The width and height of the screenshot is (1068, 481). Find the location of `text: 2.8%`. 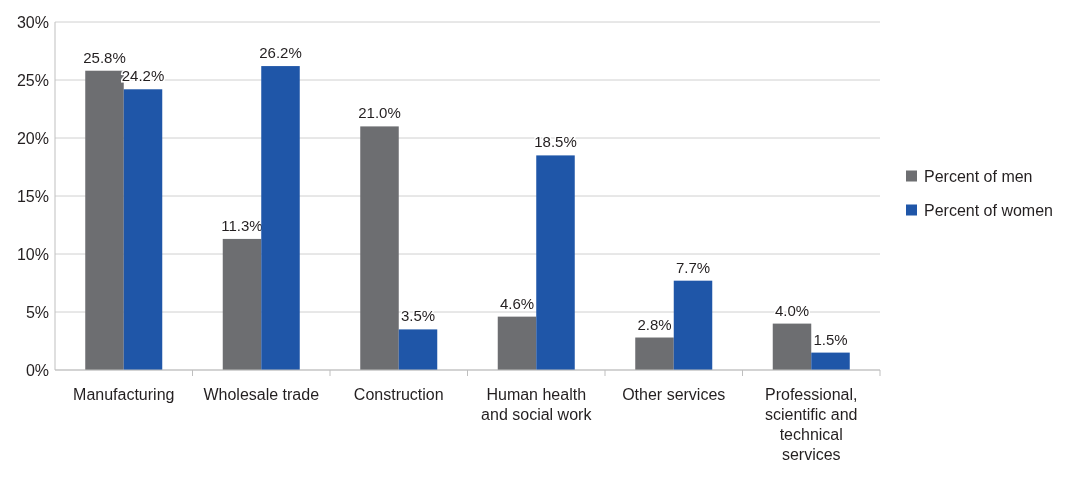

text: 2.8% is located at coordinates (654, 324).